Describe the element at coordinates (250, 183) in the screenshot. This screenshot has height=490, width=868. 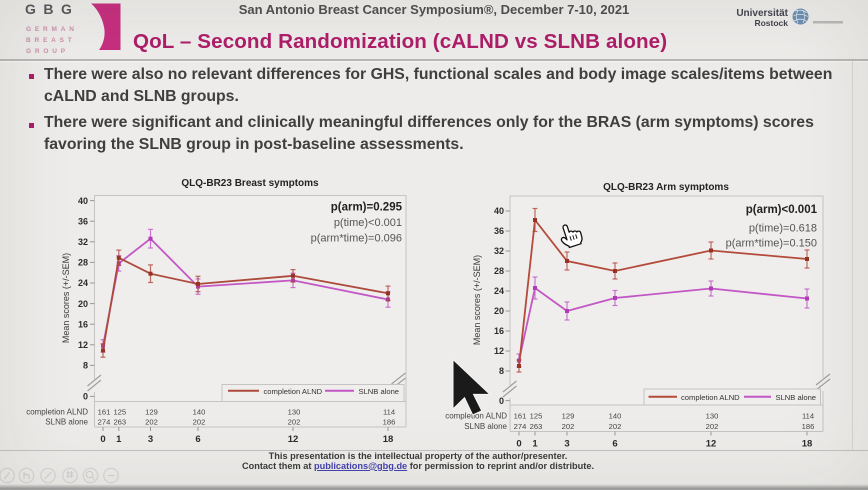
I see `svg-text: QLQ-BR23 Breast symptoms` at that location.